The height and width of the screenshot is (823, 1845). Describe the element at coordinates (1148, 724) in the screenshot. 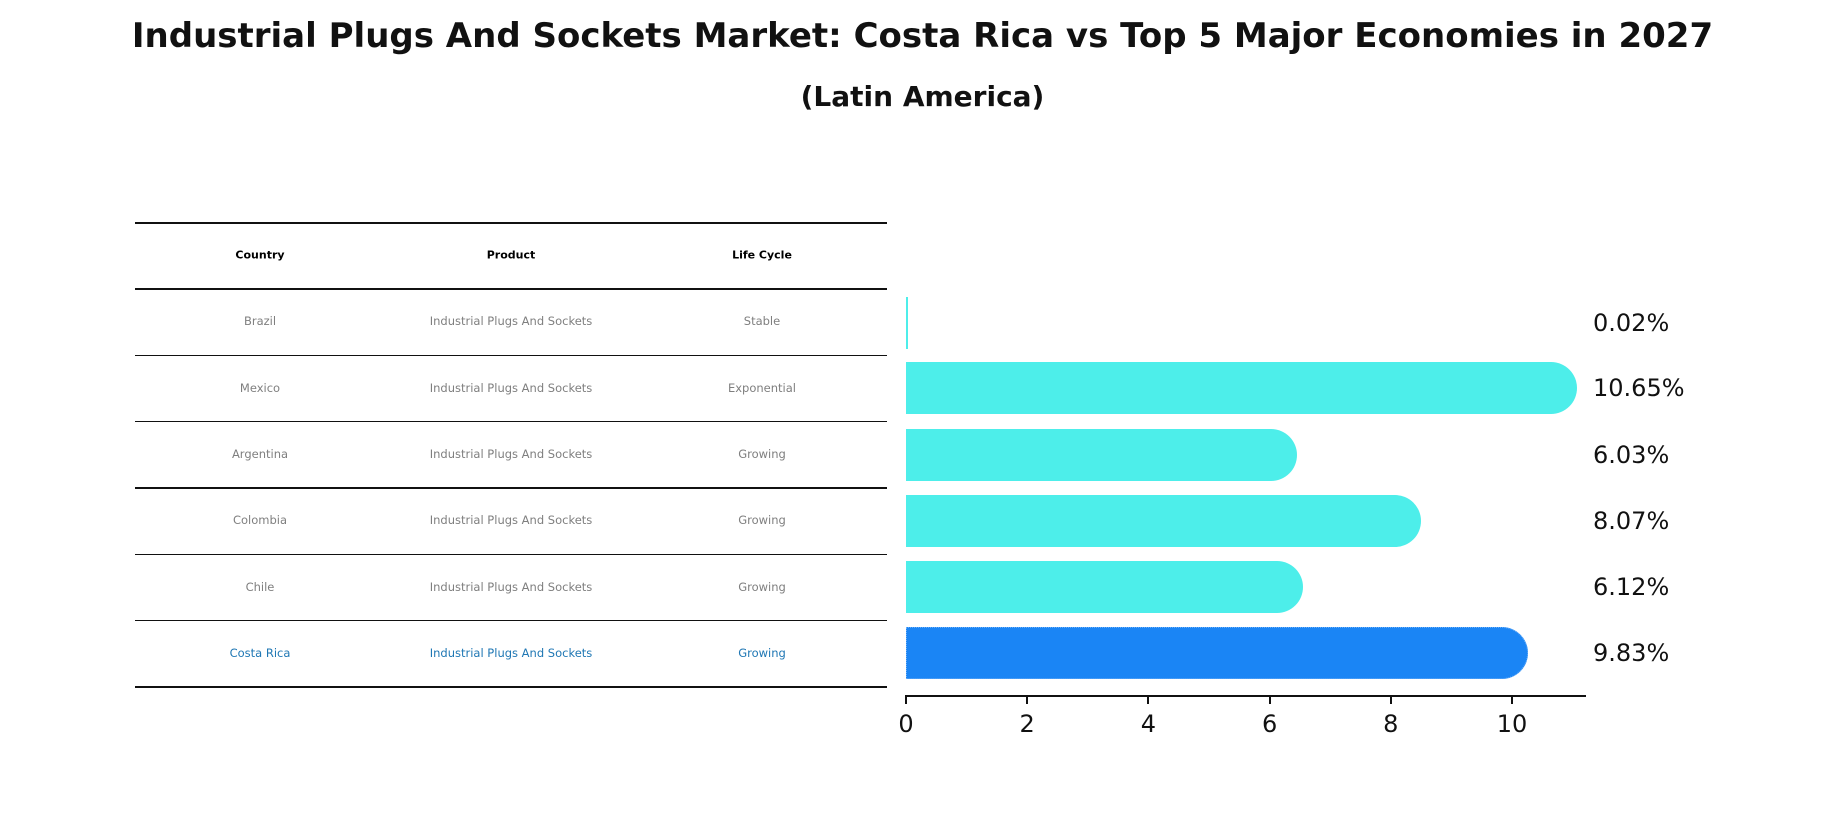

I see `x-tick-label: 4` at that location.